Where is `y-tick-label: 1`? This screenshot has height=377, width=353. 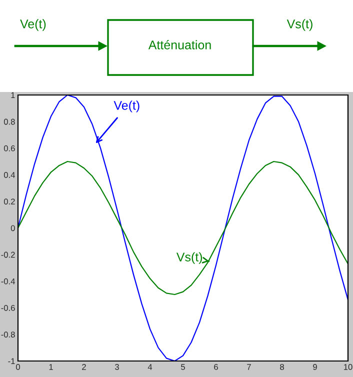
y-tick-label: 1 is located at coordinates (13, 95).